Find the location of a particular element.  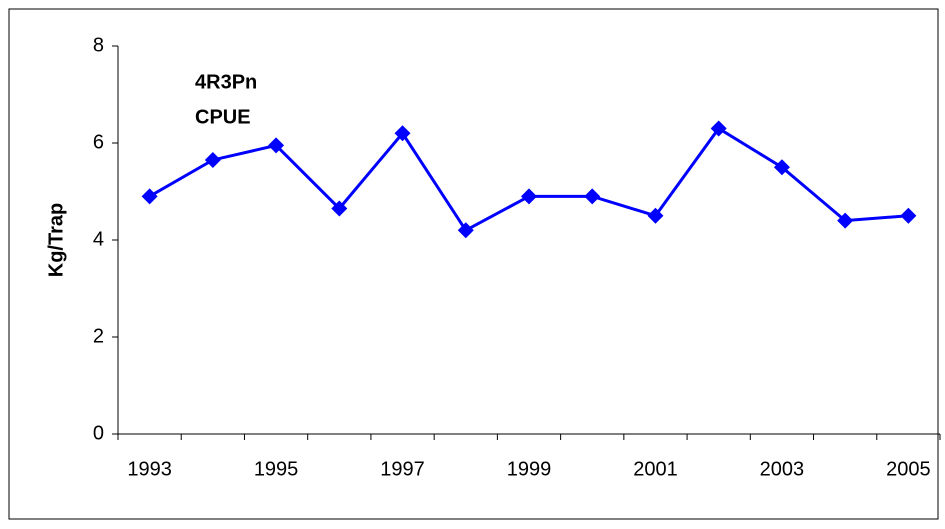

annotation: 4R3Pn is located at coordinates (226, 82).